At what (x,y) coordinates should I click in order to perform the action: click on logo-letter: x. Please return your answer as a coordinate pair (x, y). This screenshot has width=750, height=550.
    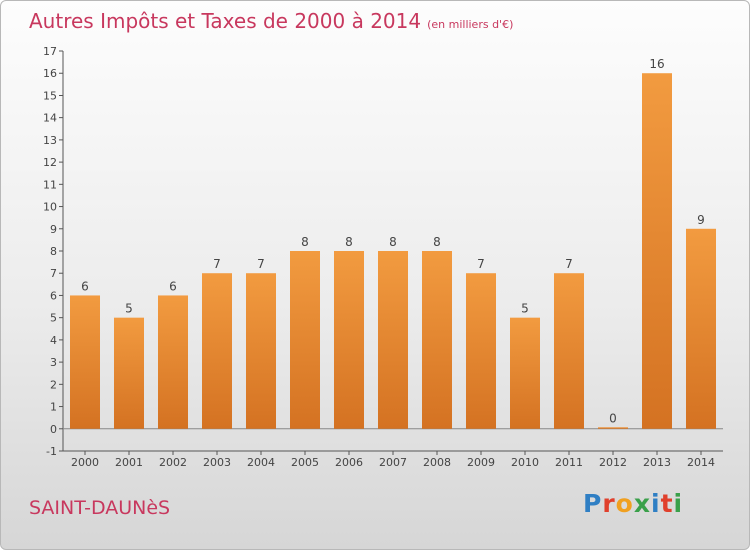
    Looking at the image, I should click on (642, 503).